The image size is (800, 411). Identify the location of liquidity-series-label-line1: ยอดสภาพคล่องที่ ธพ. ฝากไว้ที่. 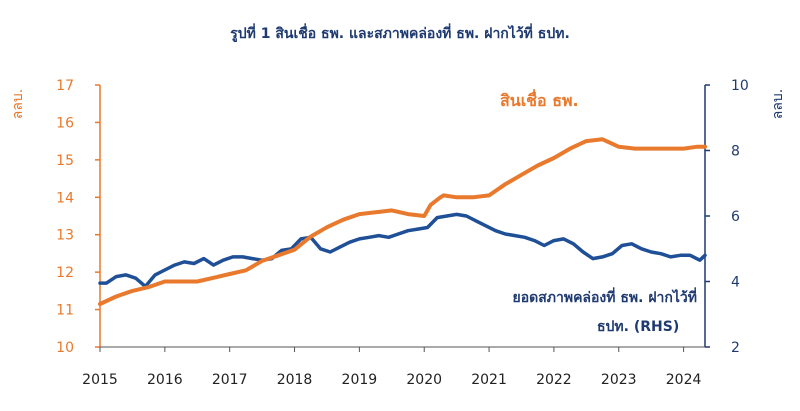
(605, 296).